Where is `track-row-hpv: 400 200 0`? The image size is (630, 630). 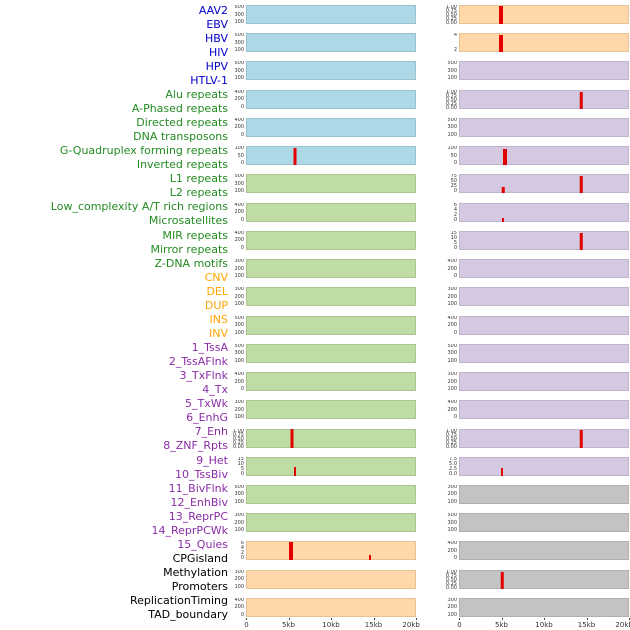 track-row-hpv: 400 200 0 is located at coordinates (323, 127).